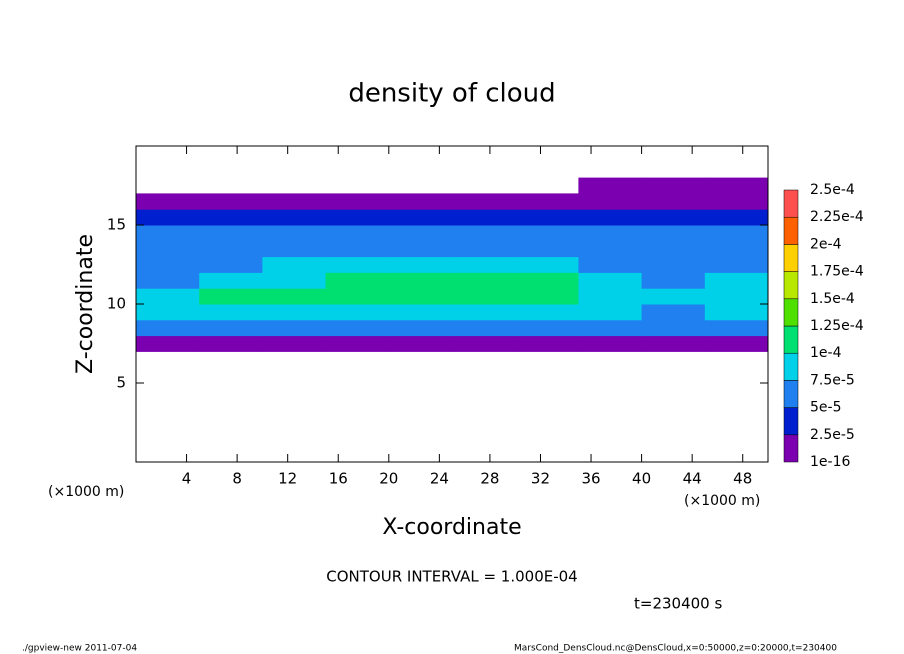  I want to click on y-axis-label: Z-coordinate, so click(85, 304).